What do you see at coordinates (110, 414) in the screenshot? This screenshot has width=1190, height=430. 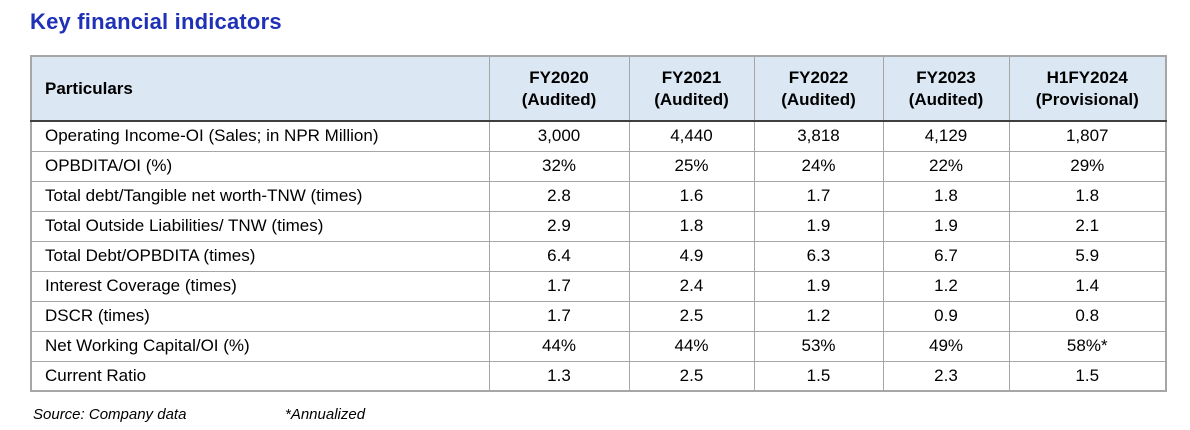 I see `source-note: Source: Company data` at bounding box center [110, 414].